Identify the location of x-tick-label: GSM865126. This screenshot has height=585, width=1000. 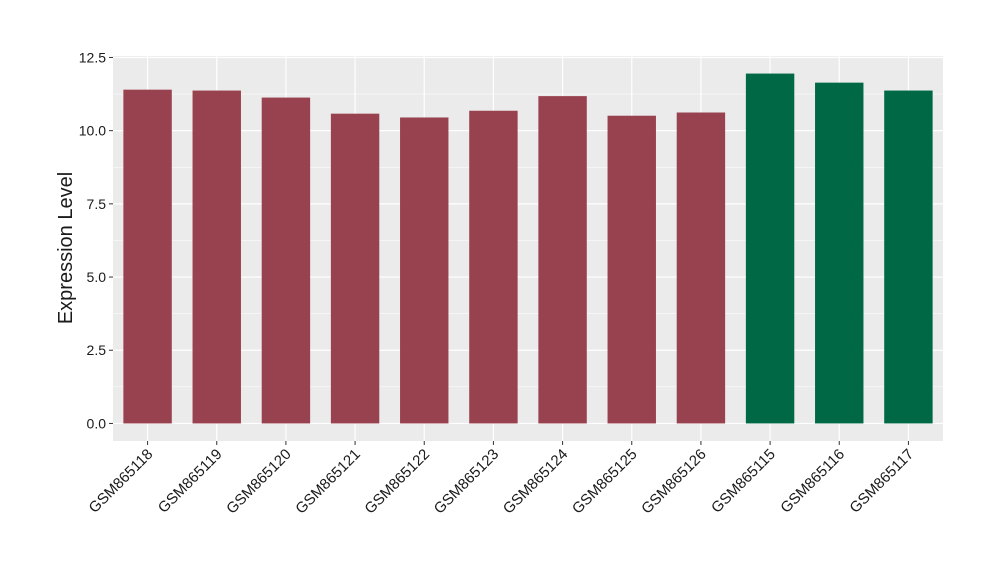
(674, 482).